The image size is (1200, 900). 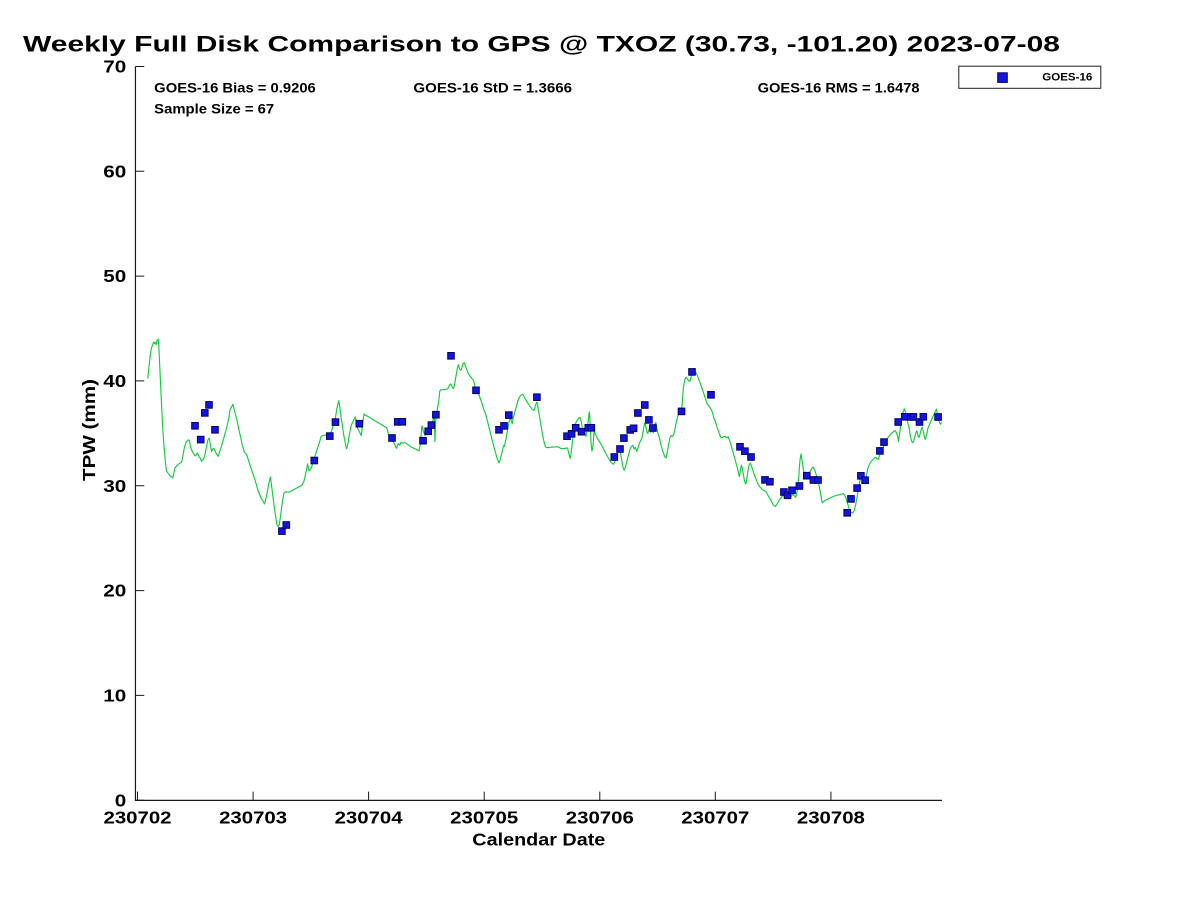 What do you see at coordinates (121, 800) in the screenshot?
I see `svg-text: 0` at bounding box center [121, 800].